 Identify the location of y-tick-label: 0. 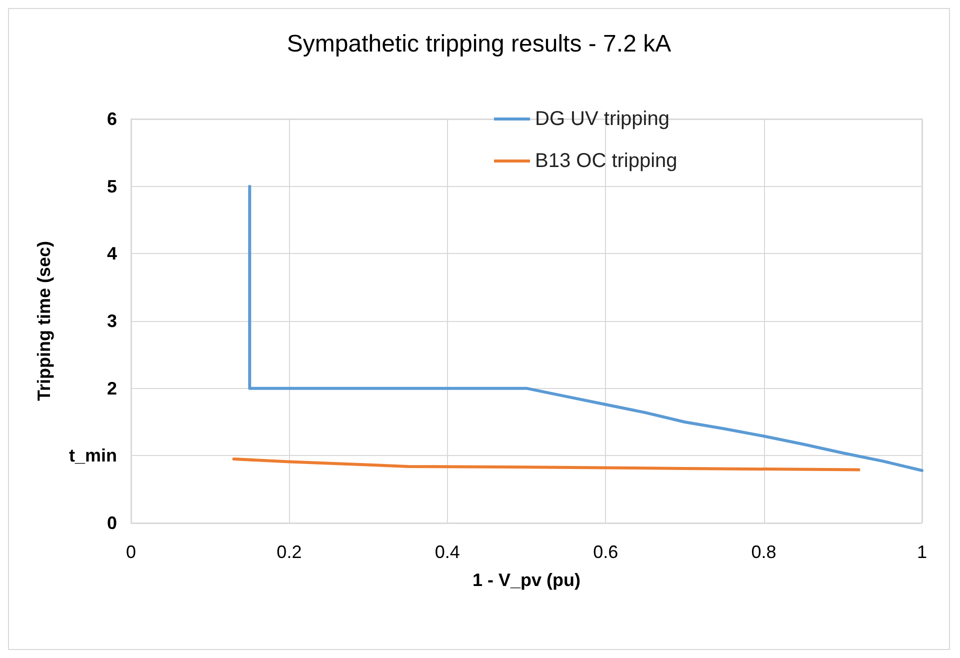
(111, 523).